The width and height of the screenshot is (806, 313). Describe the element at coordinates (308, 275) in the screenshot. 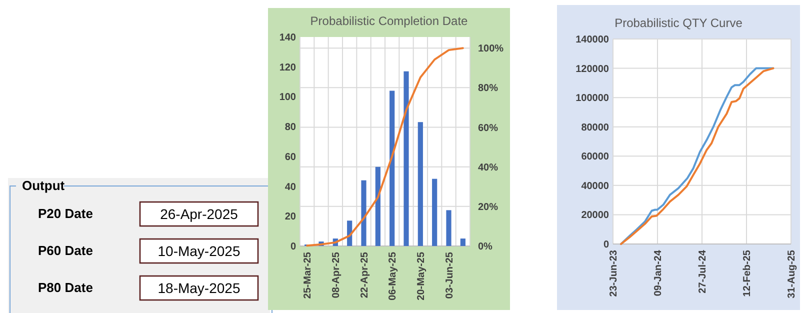

I see `x-tick-label: 25-Mar-25` at that location.